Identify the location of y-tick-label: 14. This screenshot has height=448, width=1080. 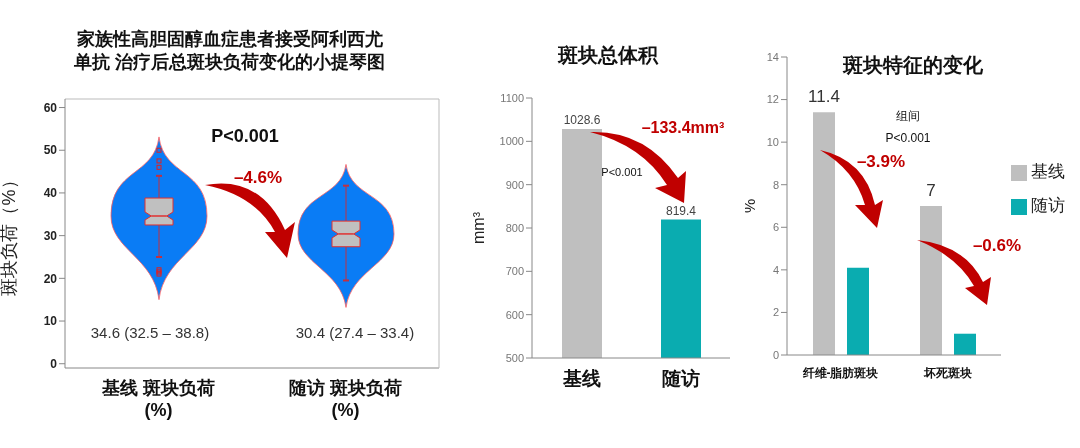
(772, 56).